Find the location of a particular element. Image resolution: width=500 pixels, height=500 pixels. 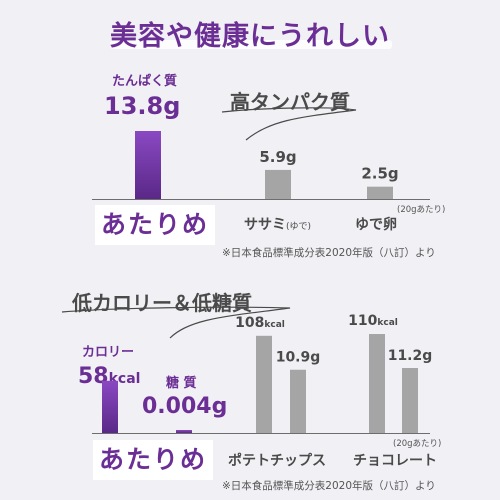

protein-bar-egg is located at coordinates (380, 192).